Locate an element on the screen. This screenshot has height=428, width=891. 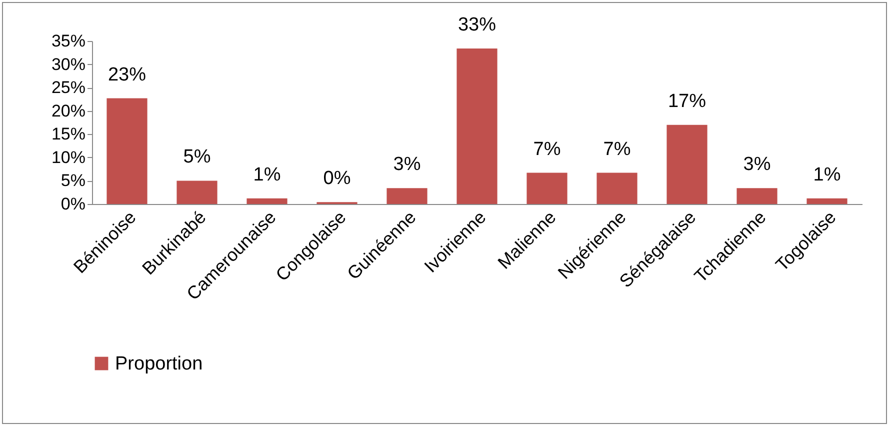
y-tick-label: 30% is located at coordinates (68, 64).